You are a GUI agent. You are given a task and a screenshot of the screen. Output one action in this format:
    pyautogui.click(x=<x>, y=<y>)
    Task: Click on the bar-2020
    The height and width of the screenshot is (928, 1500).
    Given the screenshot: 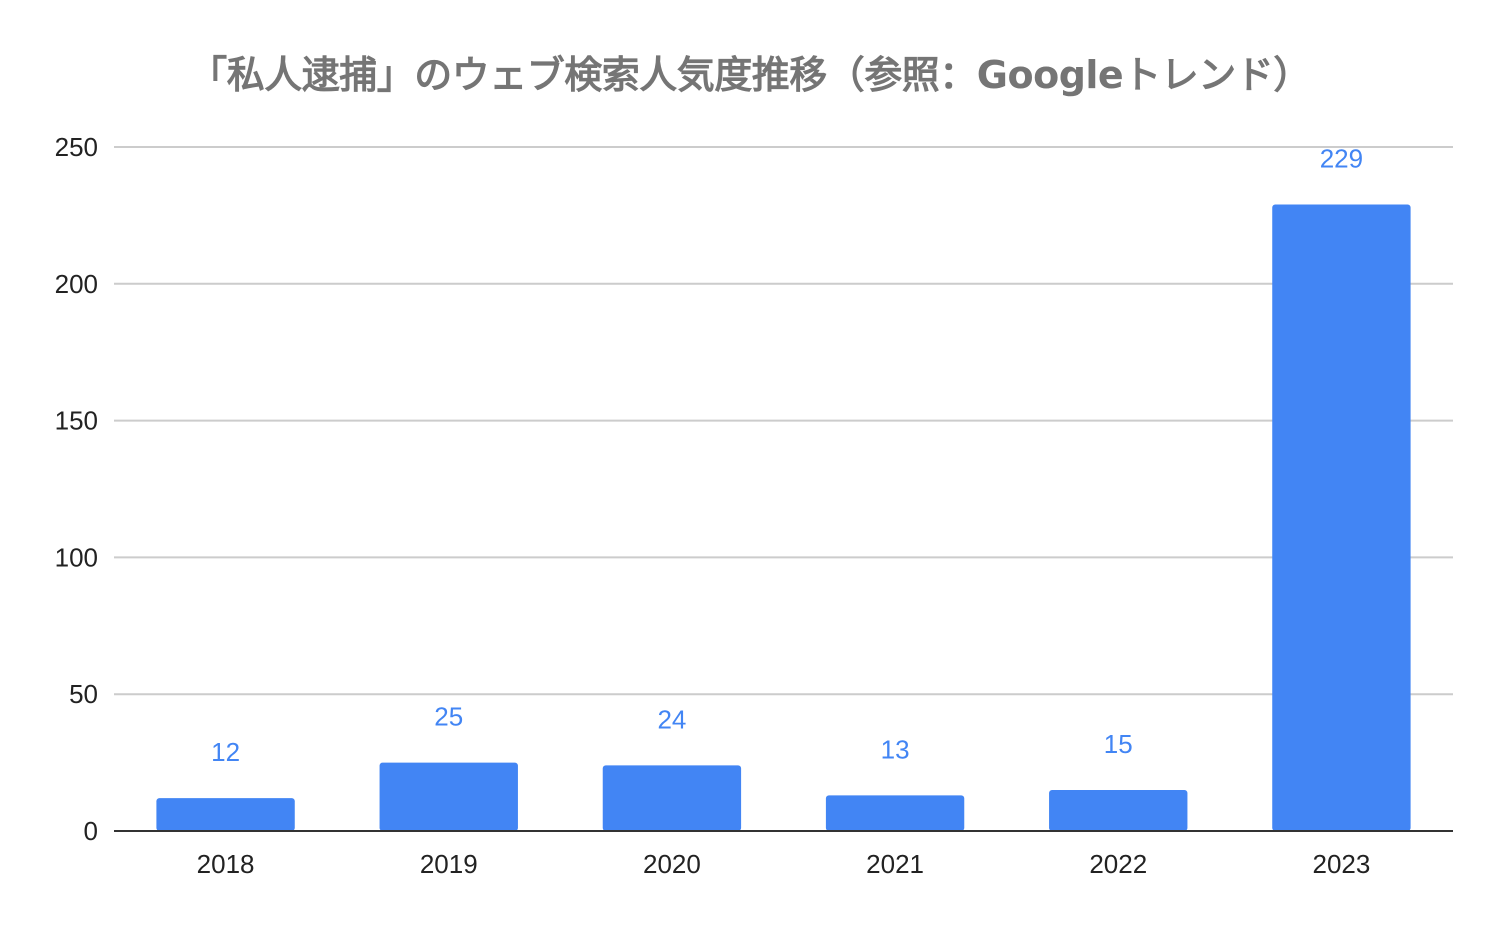 What is the action you would take?
    pyautogui.click(x=672, y=798)
    